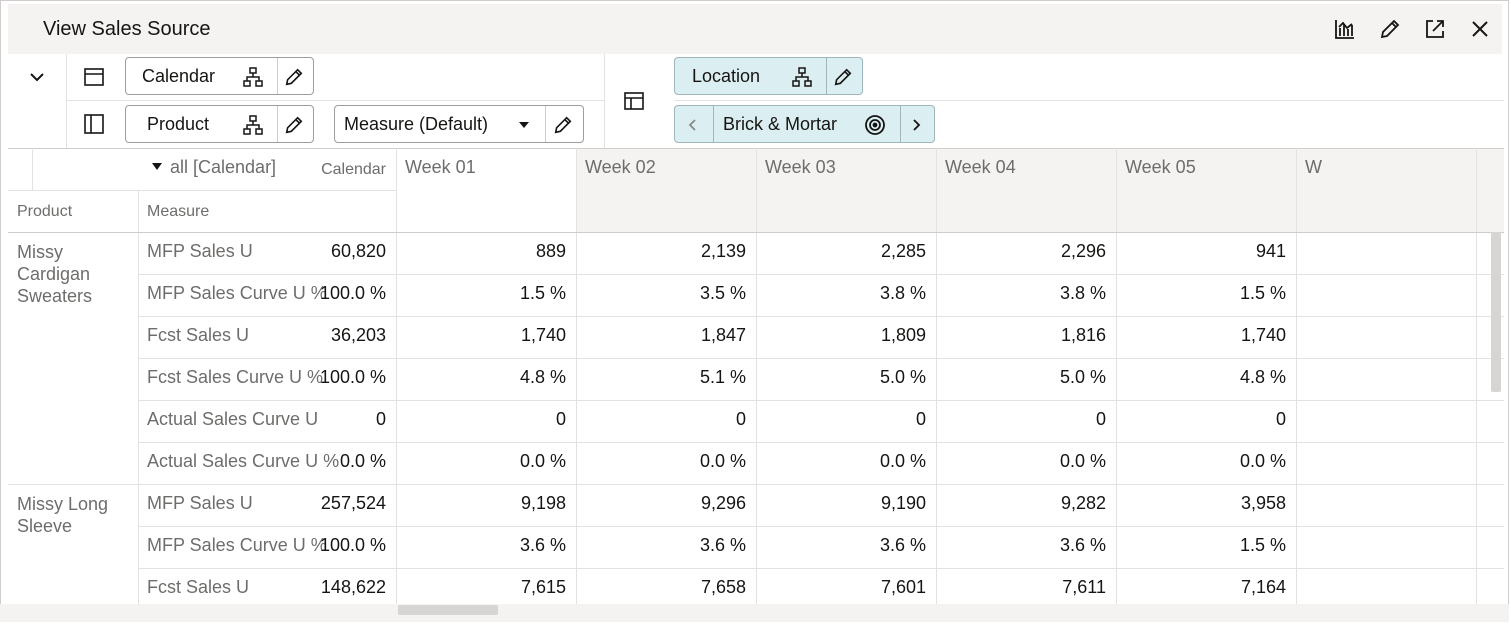 This screenshot has width=1511, height=624. What do you see at coordinates (1496, 312) in the screenshot?
I see `vertical-scrollbar` at bounding box center [1496, 312].